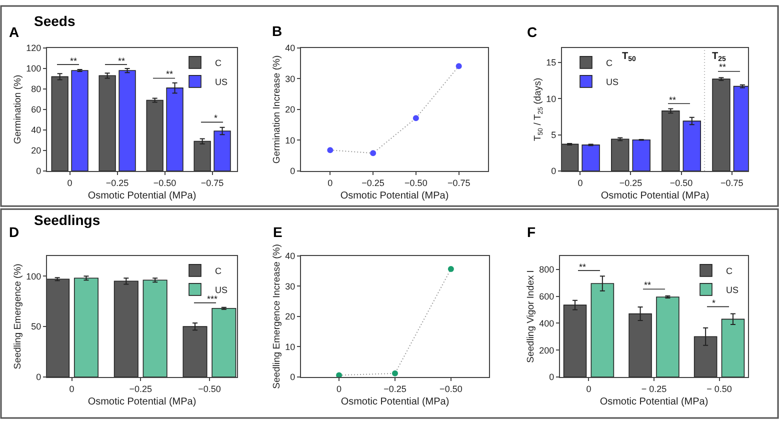  What do you see at coordinates (36, 327) in the screenshot?
I see `y-tick-label: 50` at bounding box center [36, 327].